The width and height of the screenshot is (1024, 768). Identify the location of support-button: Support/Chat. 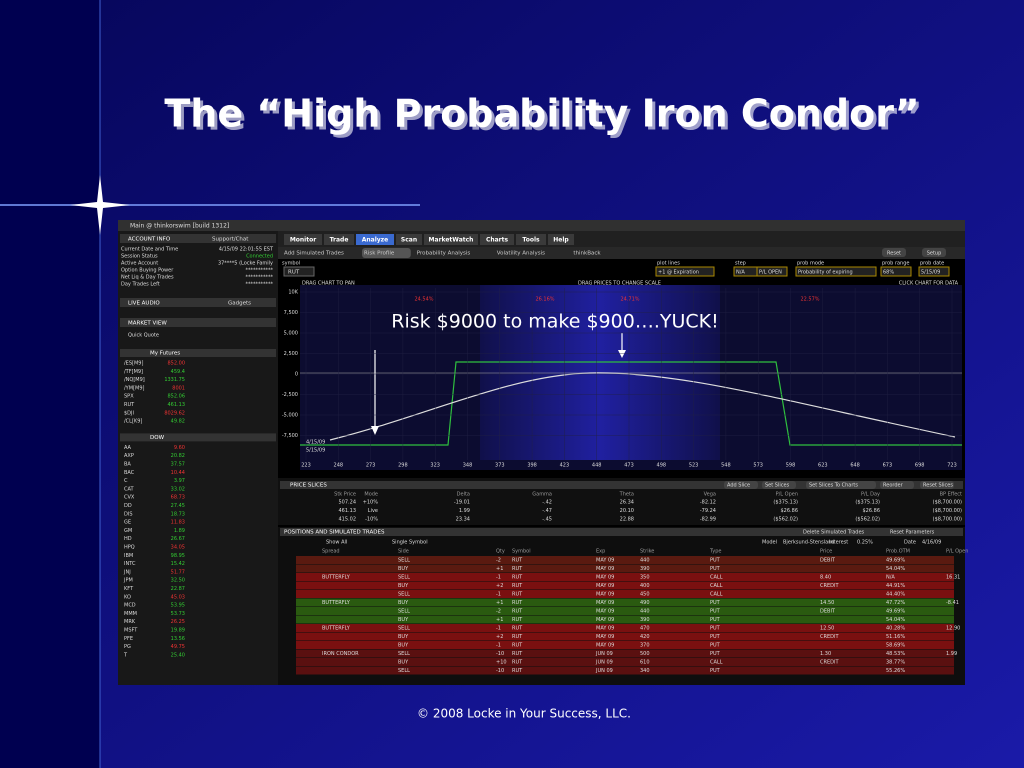
(230, 240).